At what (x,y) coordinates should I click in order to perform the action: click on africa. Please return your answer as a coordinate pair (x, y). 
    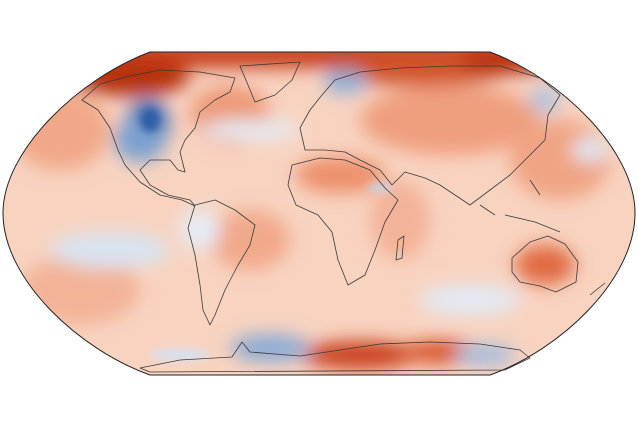
    Looking at the image, I should click on (343, 221).